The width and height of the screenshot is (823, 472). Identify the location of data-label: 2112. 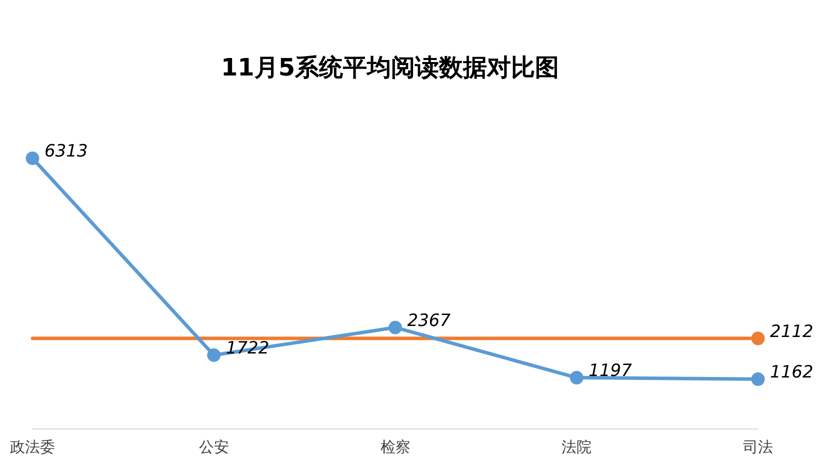
(792, 332).